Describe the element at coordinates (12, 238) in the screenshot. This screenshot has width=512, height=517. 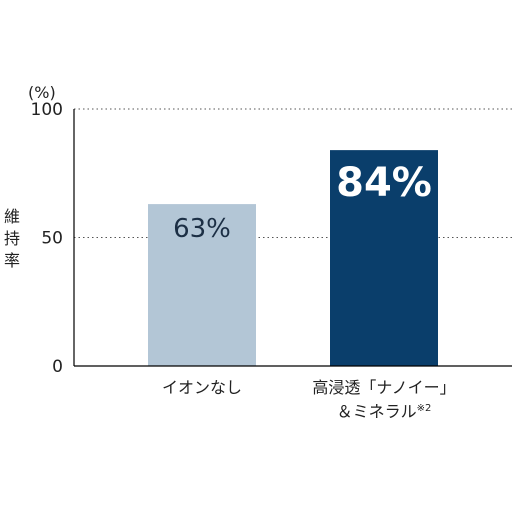
I see `y-axis-label: 維持率` at that location.